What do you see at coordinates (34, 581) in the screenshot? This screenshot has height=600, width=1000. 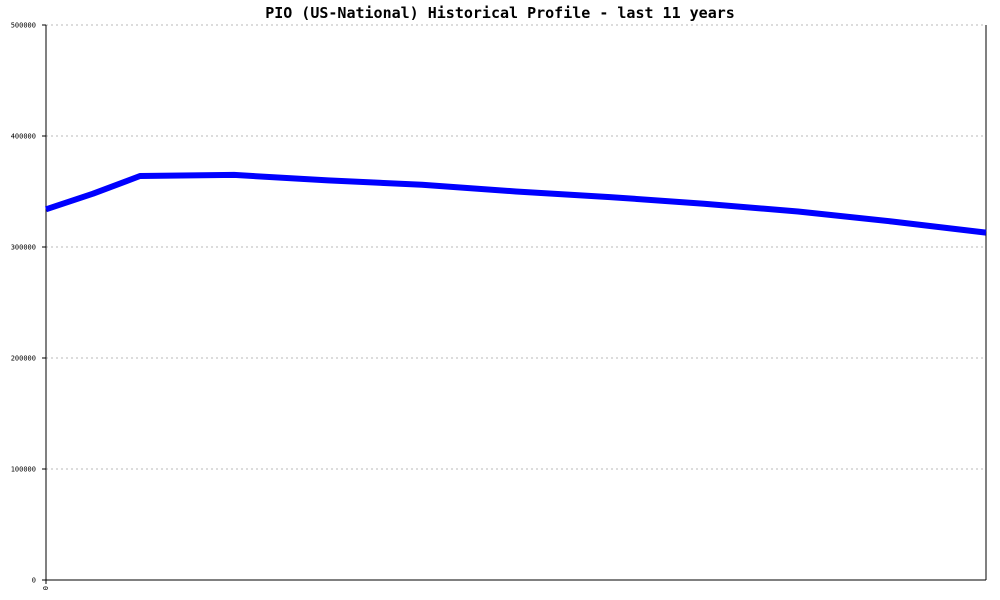 I see `y-tick-label: 0` at bounding box center [34, 581].